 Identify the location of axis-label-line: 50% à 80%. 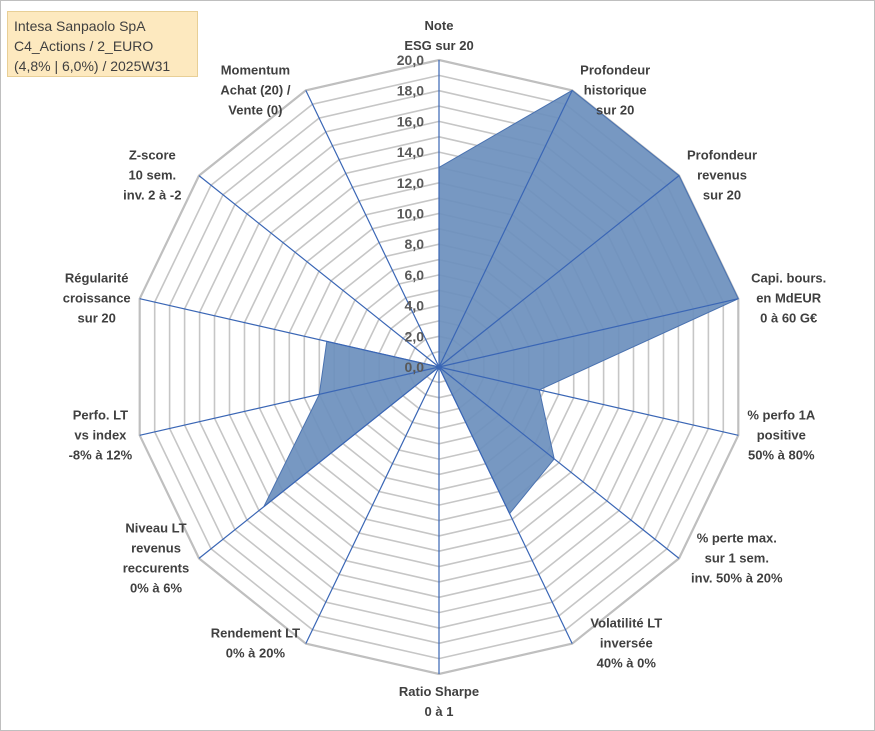
(781, 454).